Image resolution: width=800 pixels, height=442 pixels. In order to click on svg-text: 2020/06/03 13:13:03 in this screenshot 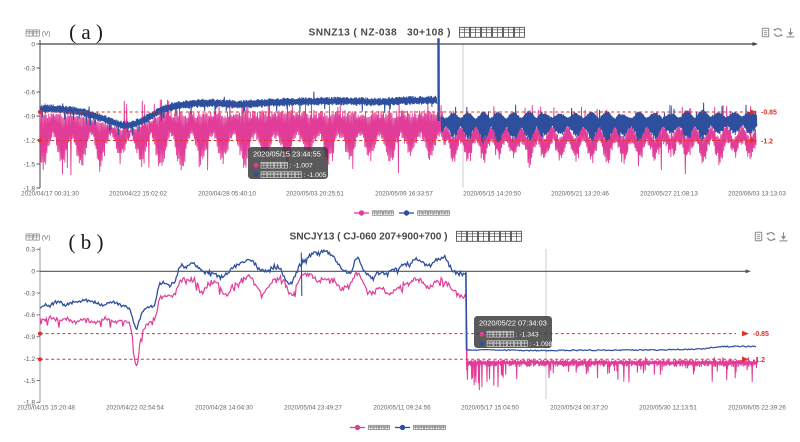, I will do `click(757, 194)`.